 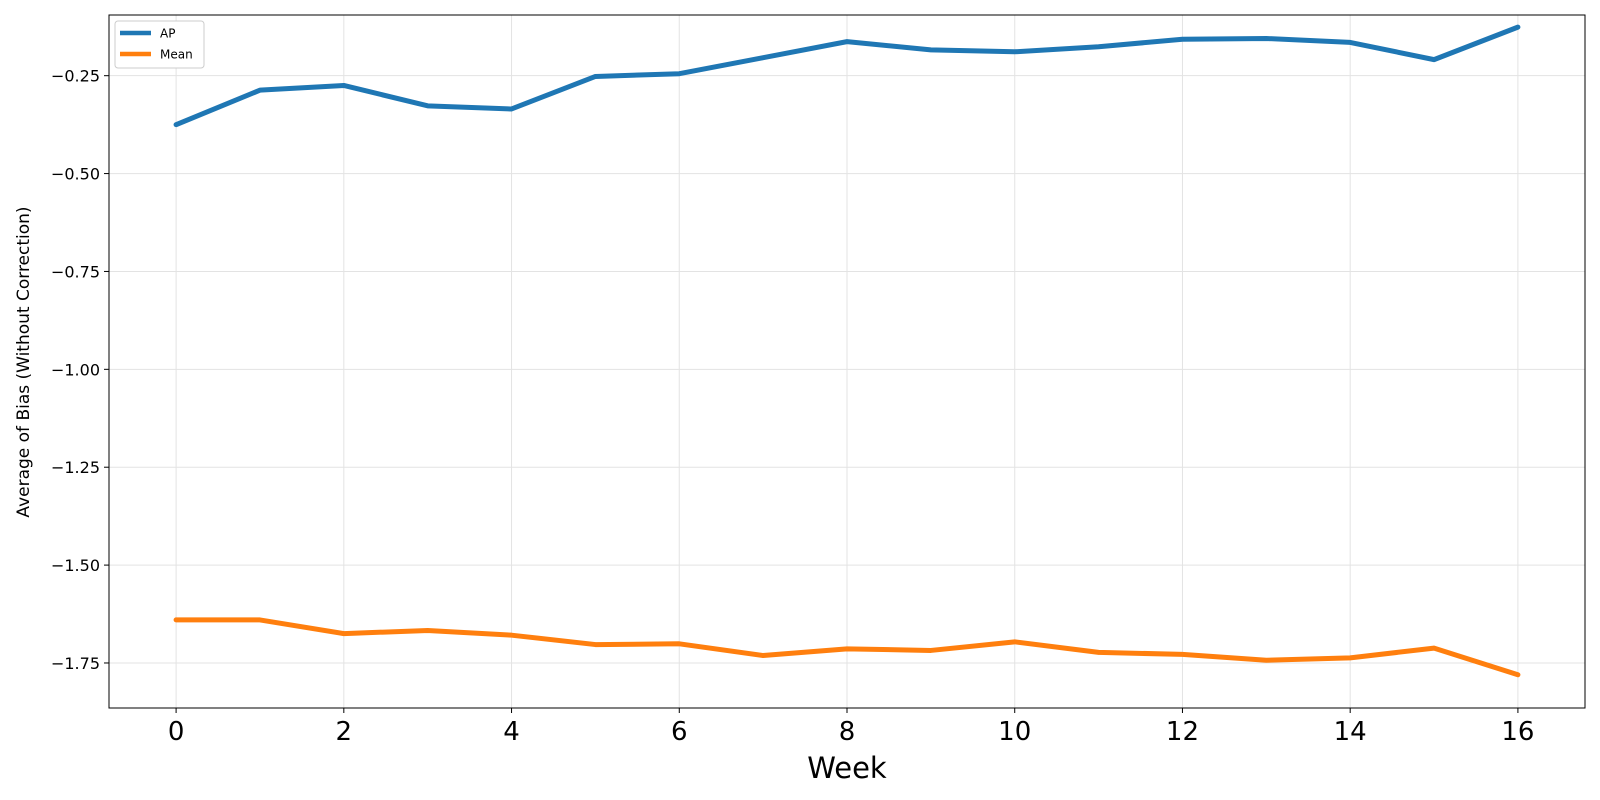 What do you see at coordinates (847, 732) in the screenshot?
I see `x-tick-label: 8` at bounding box center [847, 732].